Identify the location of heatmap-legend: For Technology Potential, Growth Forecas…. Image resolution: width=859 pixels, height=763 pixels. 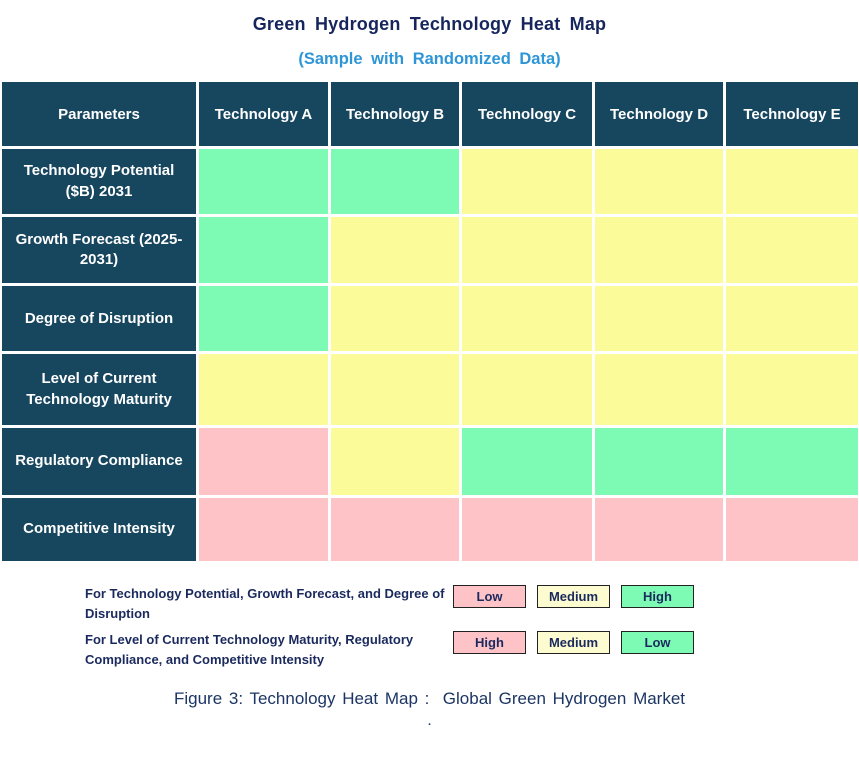
(435, 626).